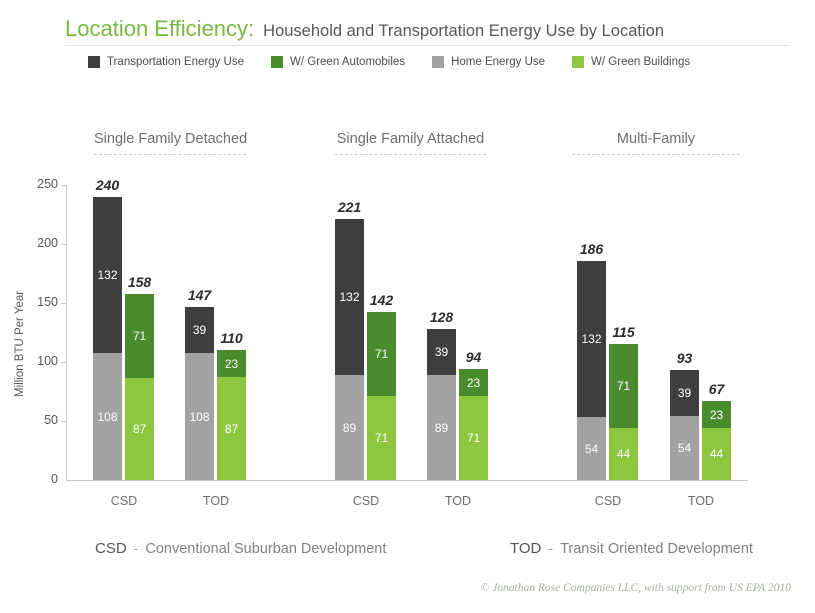 Image resolution: width=815 pixels, height=613 pixels. I want to click on bar-conventional: 132 89, so click(349, 349).